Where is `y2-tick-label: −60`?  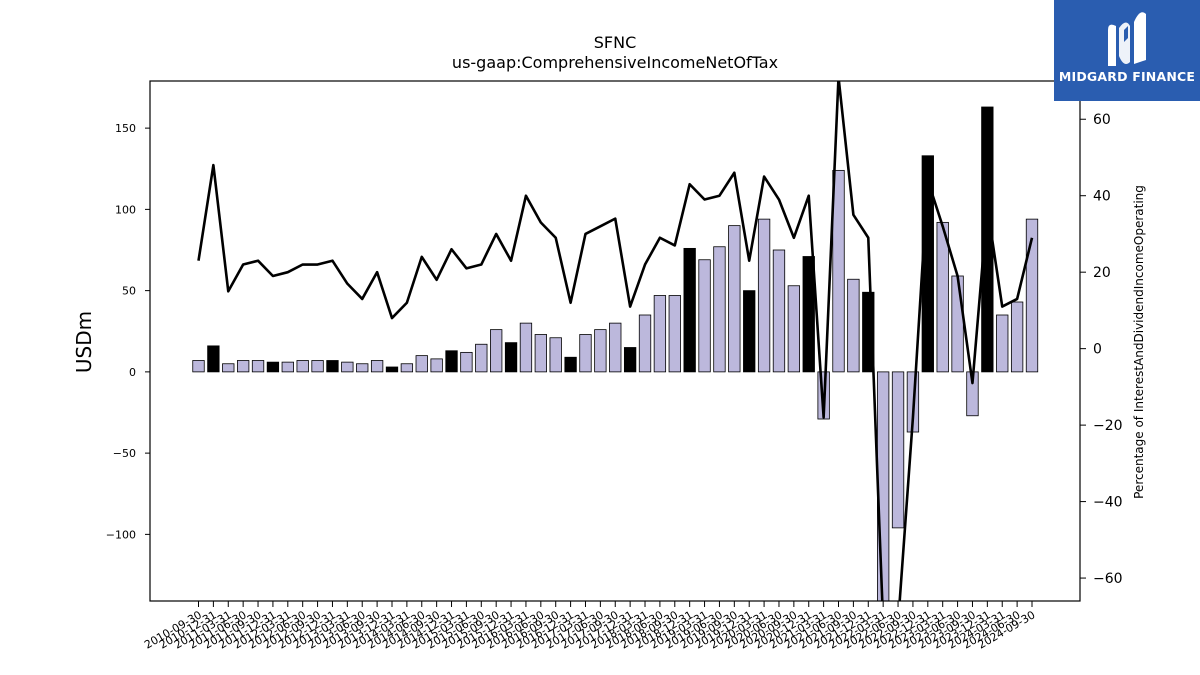
y2-tick-label: −60 is located at coordinates (1108, 579).